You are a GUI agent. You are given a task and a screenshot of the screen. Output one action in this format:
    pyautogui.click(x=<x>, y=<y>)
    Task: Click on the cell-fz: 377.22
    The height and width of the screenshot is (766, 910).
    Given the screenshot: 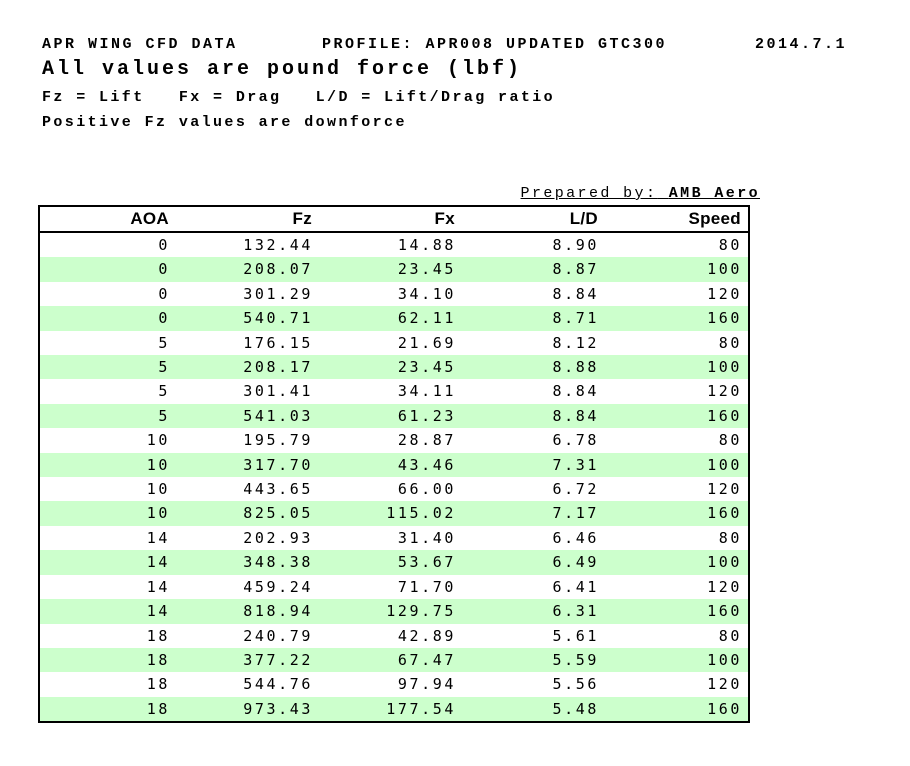 What is the action you would take?
    pyautogui.click(x=278, y=659)
    